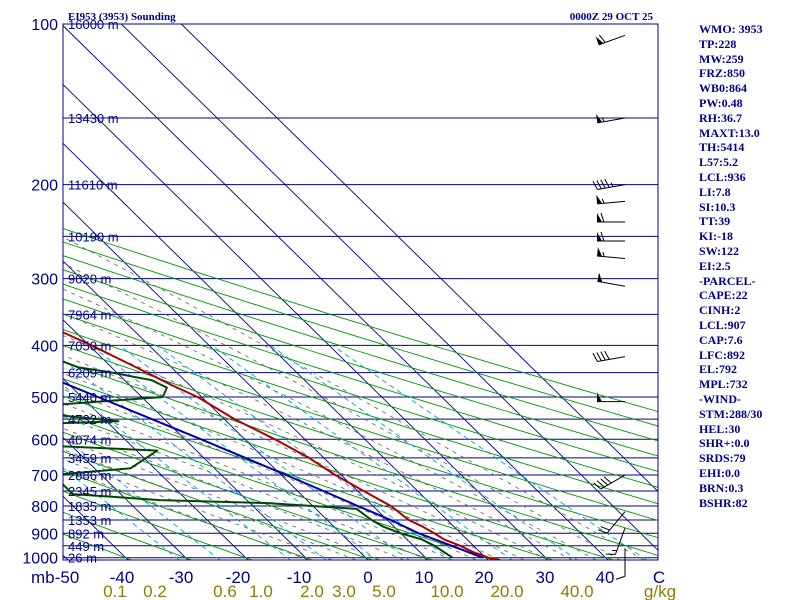  What do you see at coordinates (715, 221) in the screenshot?
I see `index-item: TT:39` at bounding box center [715, 221].